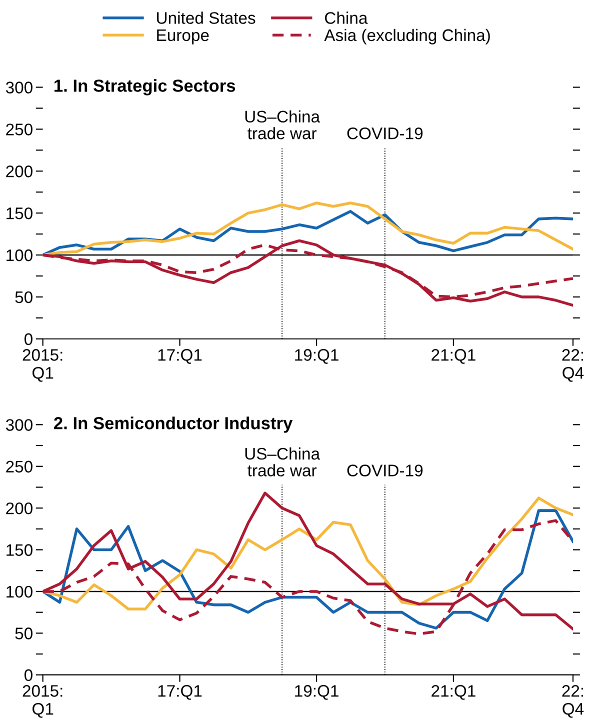  Describe the element at coordinates (206, 18) in the screenshot. I see `legend-label: United States` at that location.